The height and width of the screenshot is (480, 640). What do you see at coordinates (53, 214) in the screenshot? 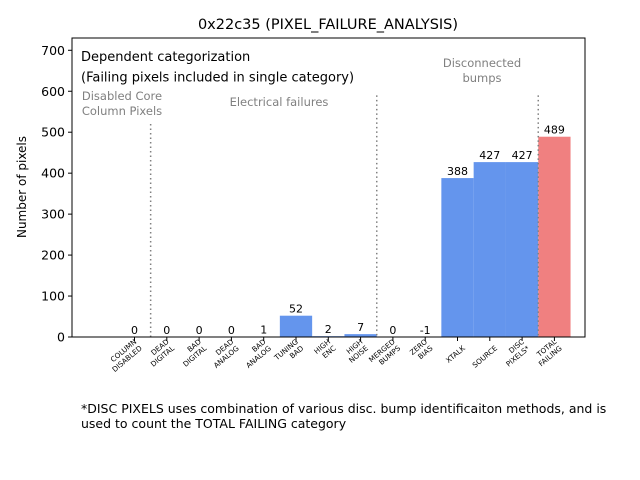
I see `y-tick-label: 300` at bounding box center [53, 214].